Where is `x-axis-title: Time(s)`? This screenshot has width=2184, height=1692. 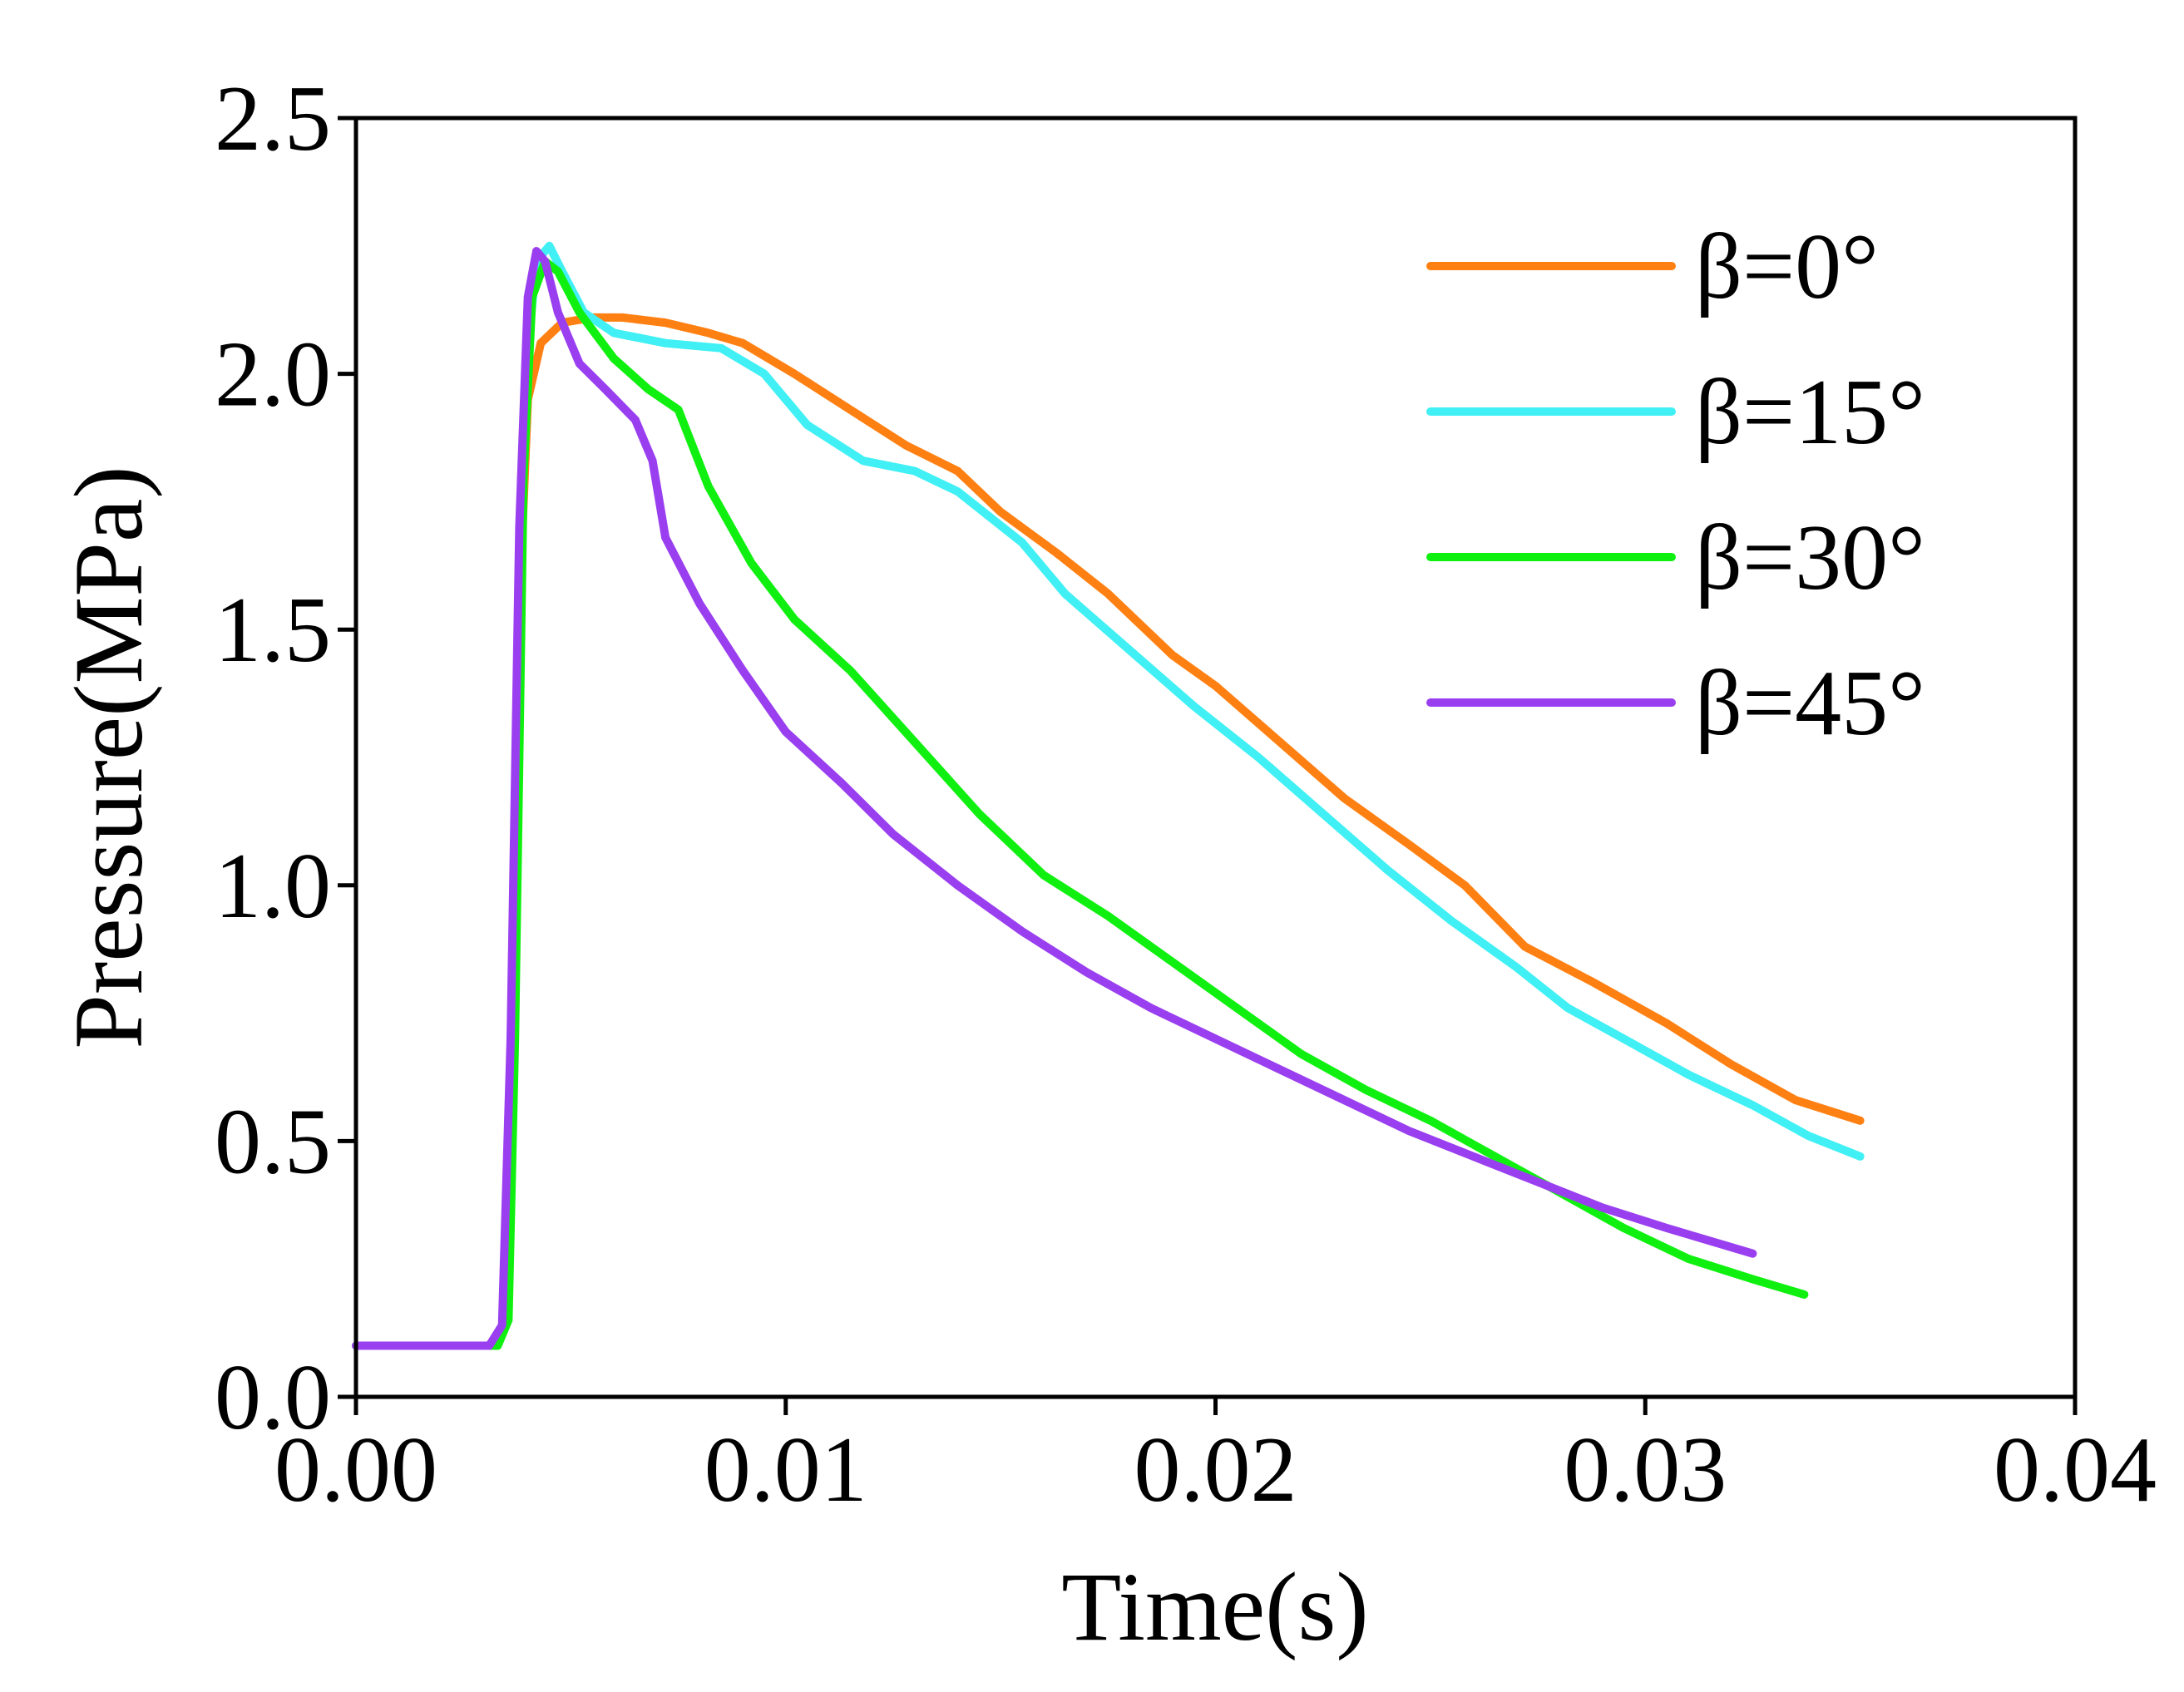
x-axis-title: Time(s) is located at coordinates (1214, 1606).